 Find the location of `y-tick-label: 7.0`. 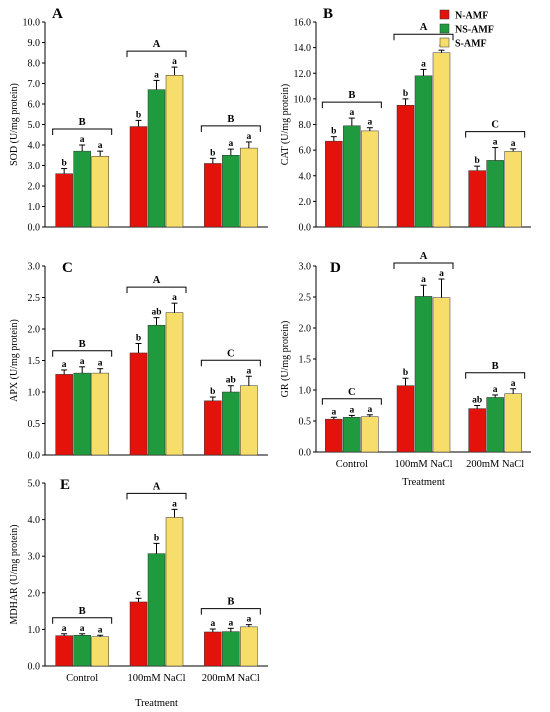

y-tick-label: 7.0 is located at coordinates (34, 84).